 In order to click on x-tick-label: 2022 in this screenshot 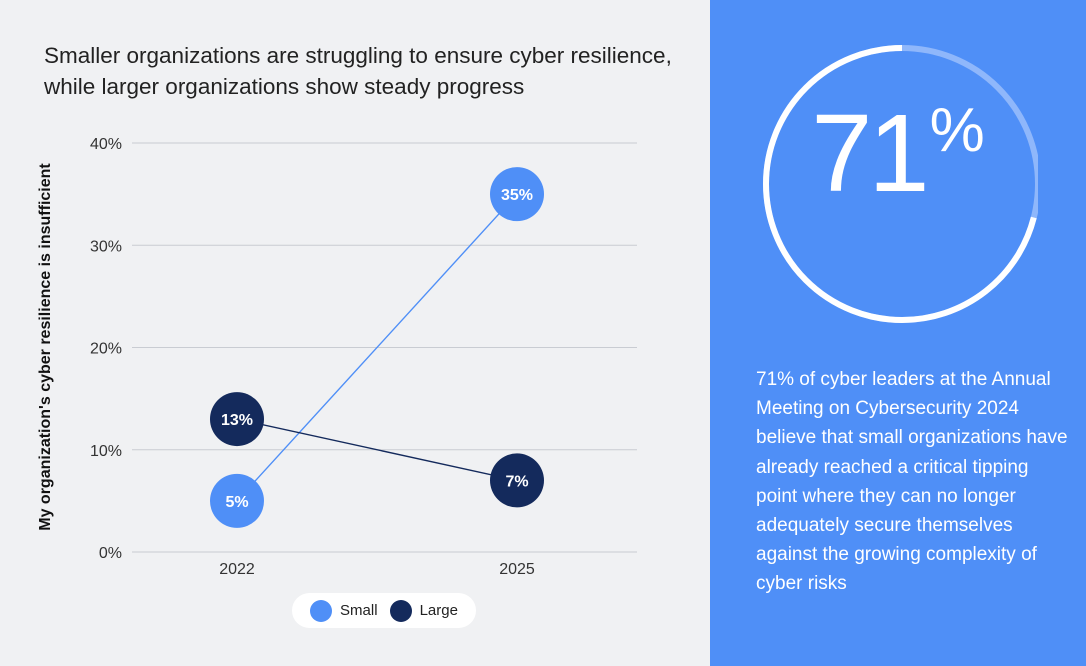, I will do `click(237, 569)`.